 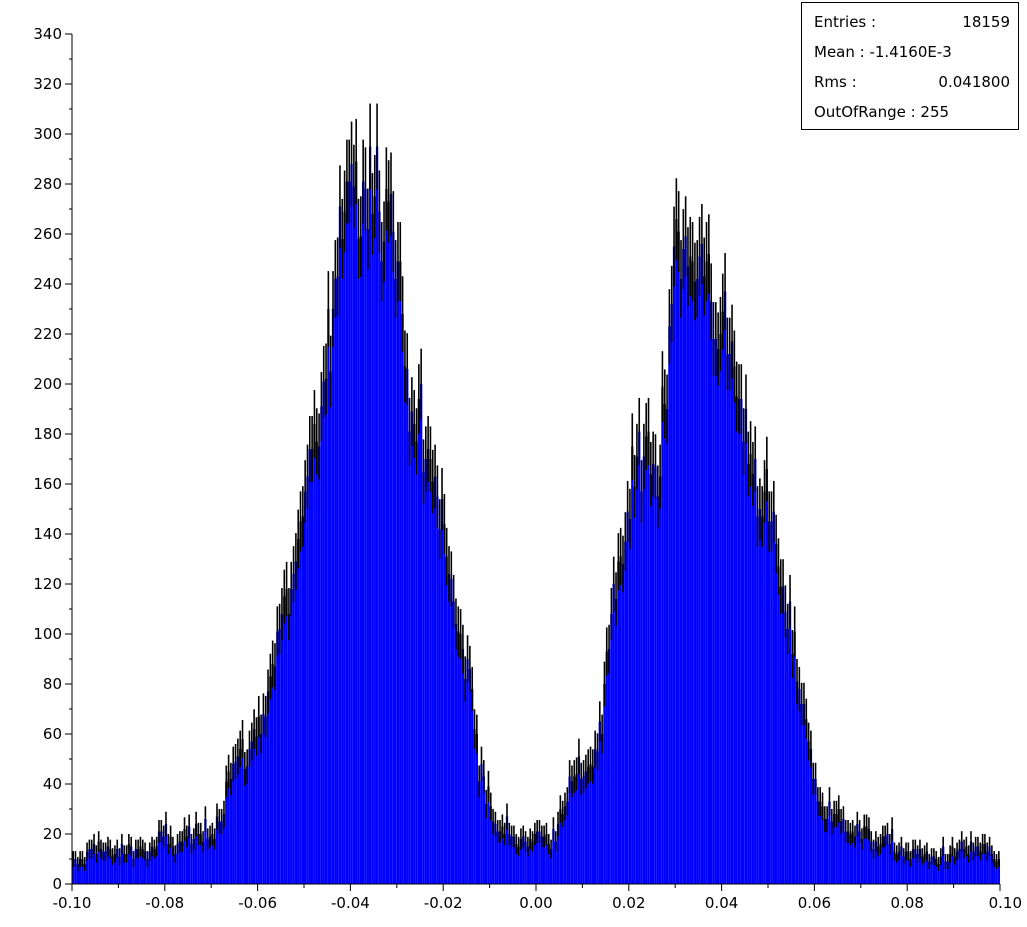 I want to click on stats-entries-label: Entries :, so click(x=845, y=22).